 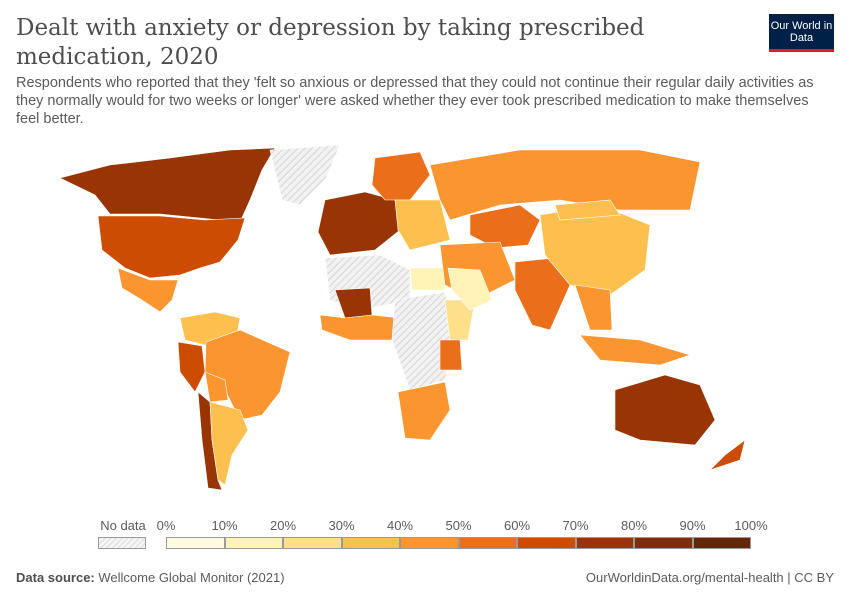 What do you see at coordinates (122, 543) in the screenshot?
I see `legend-no-data-swatch` at bounding box center [122, 543].